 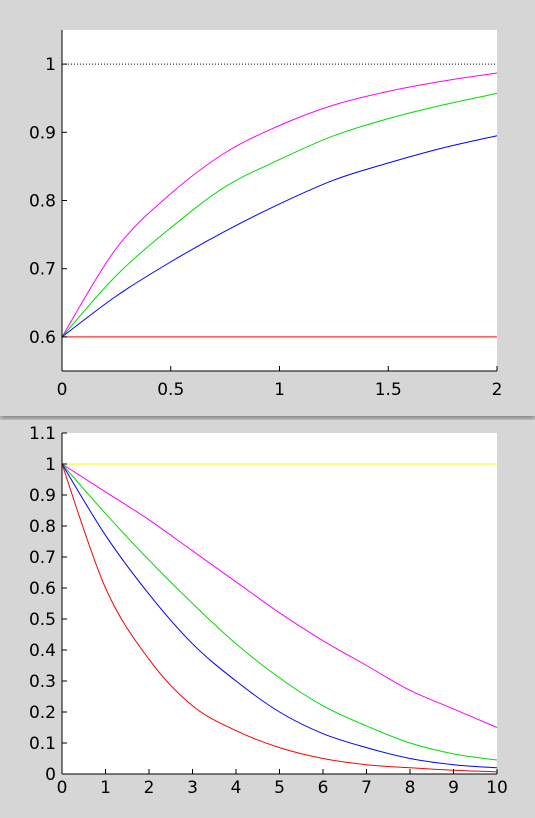 I want to click on x-tick-label: 9, so click(x=453, y=788).